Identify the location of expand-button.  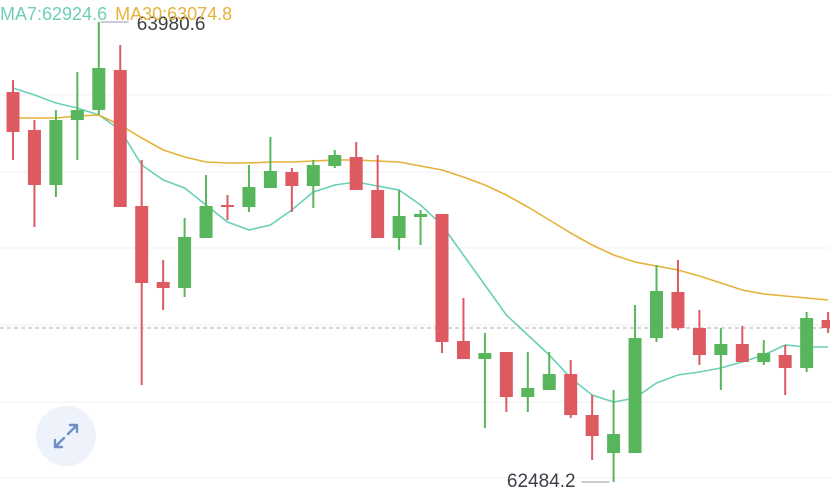
(66, 436).